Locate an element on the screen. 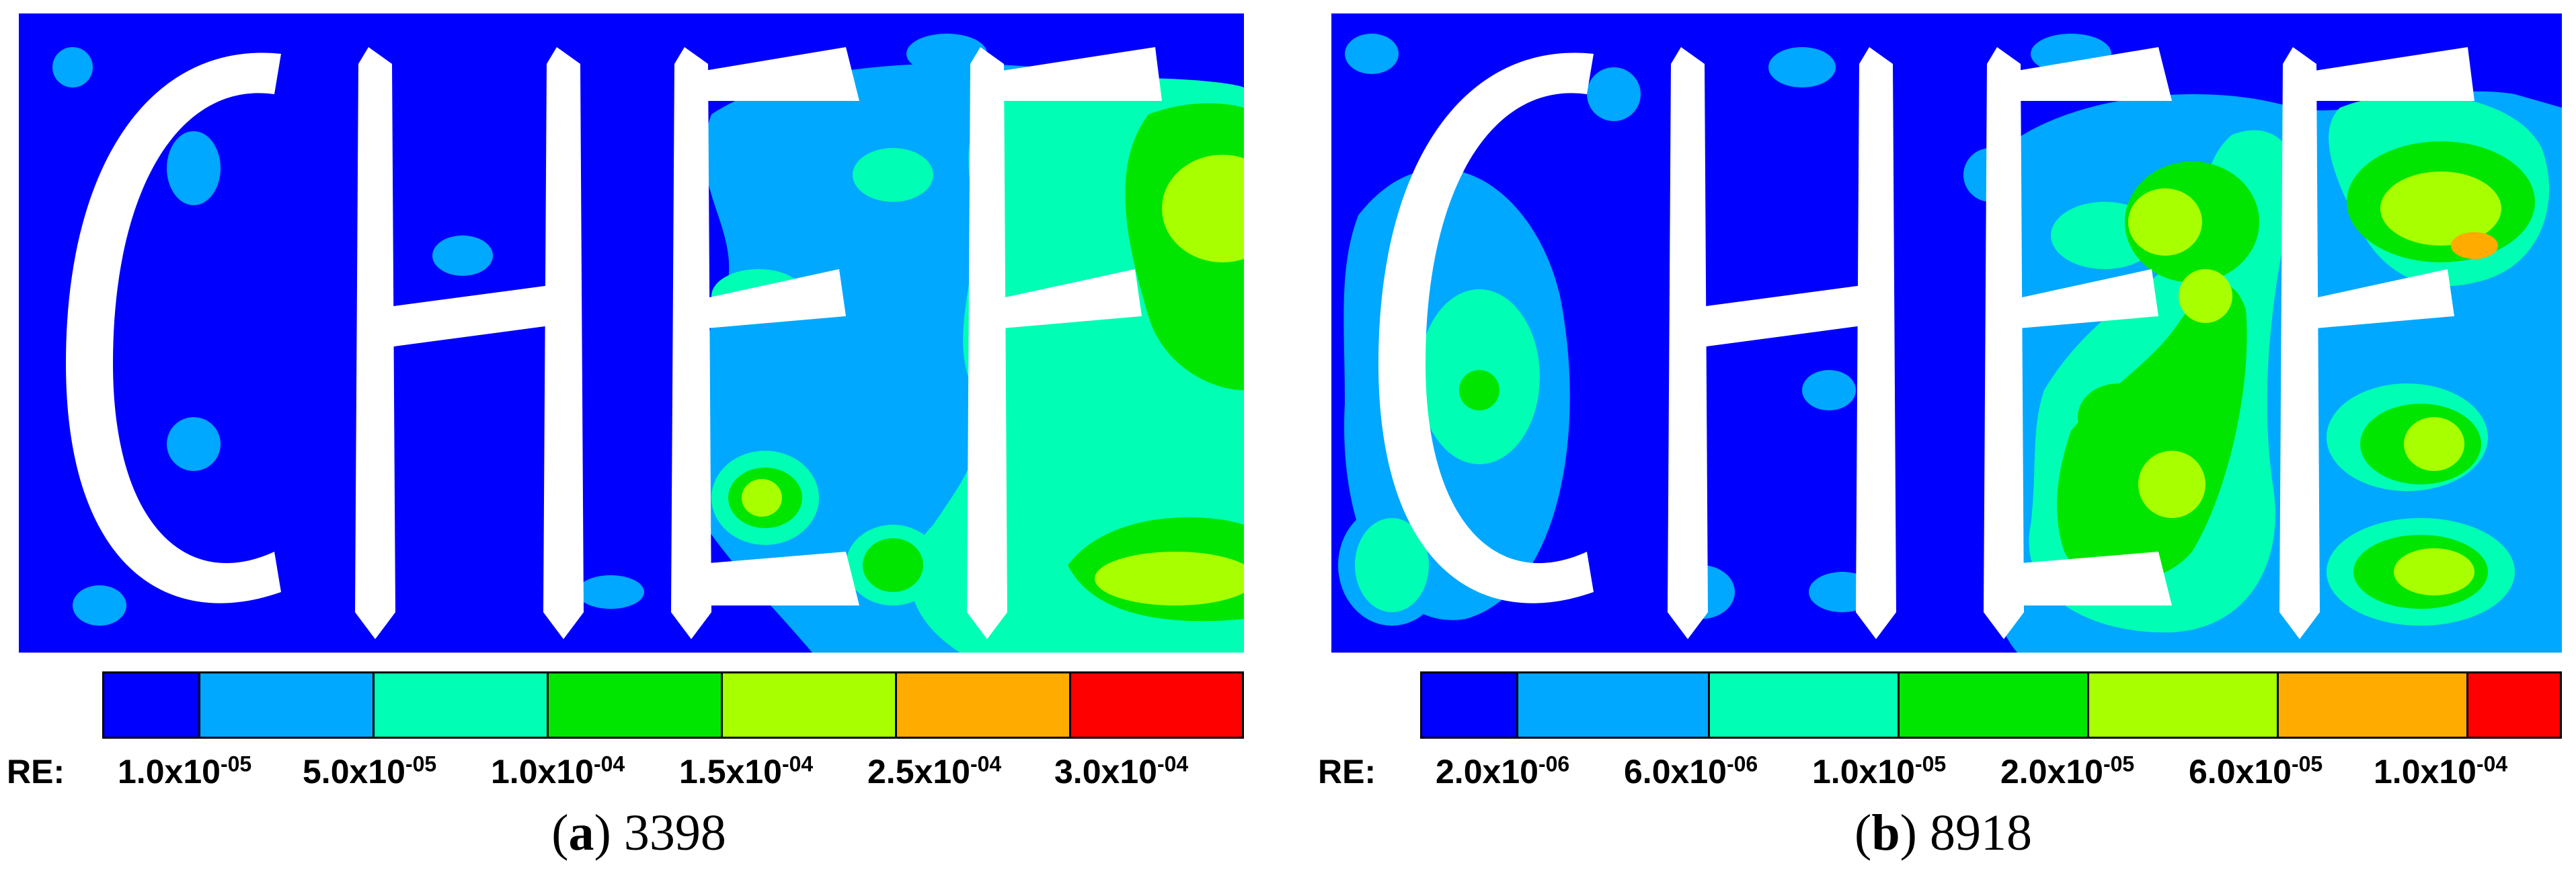 This screenshot has width=2576, height=882. legend-label-b: RE: is located at coordinates (1347, 772).